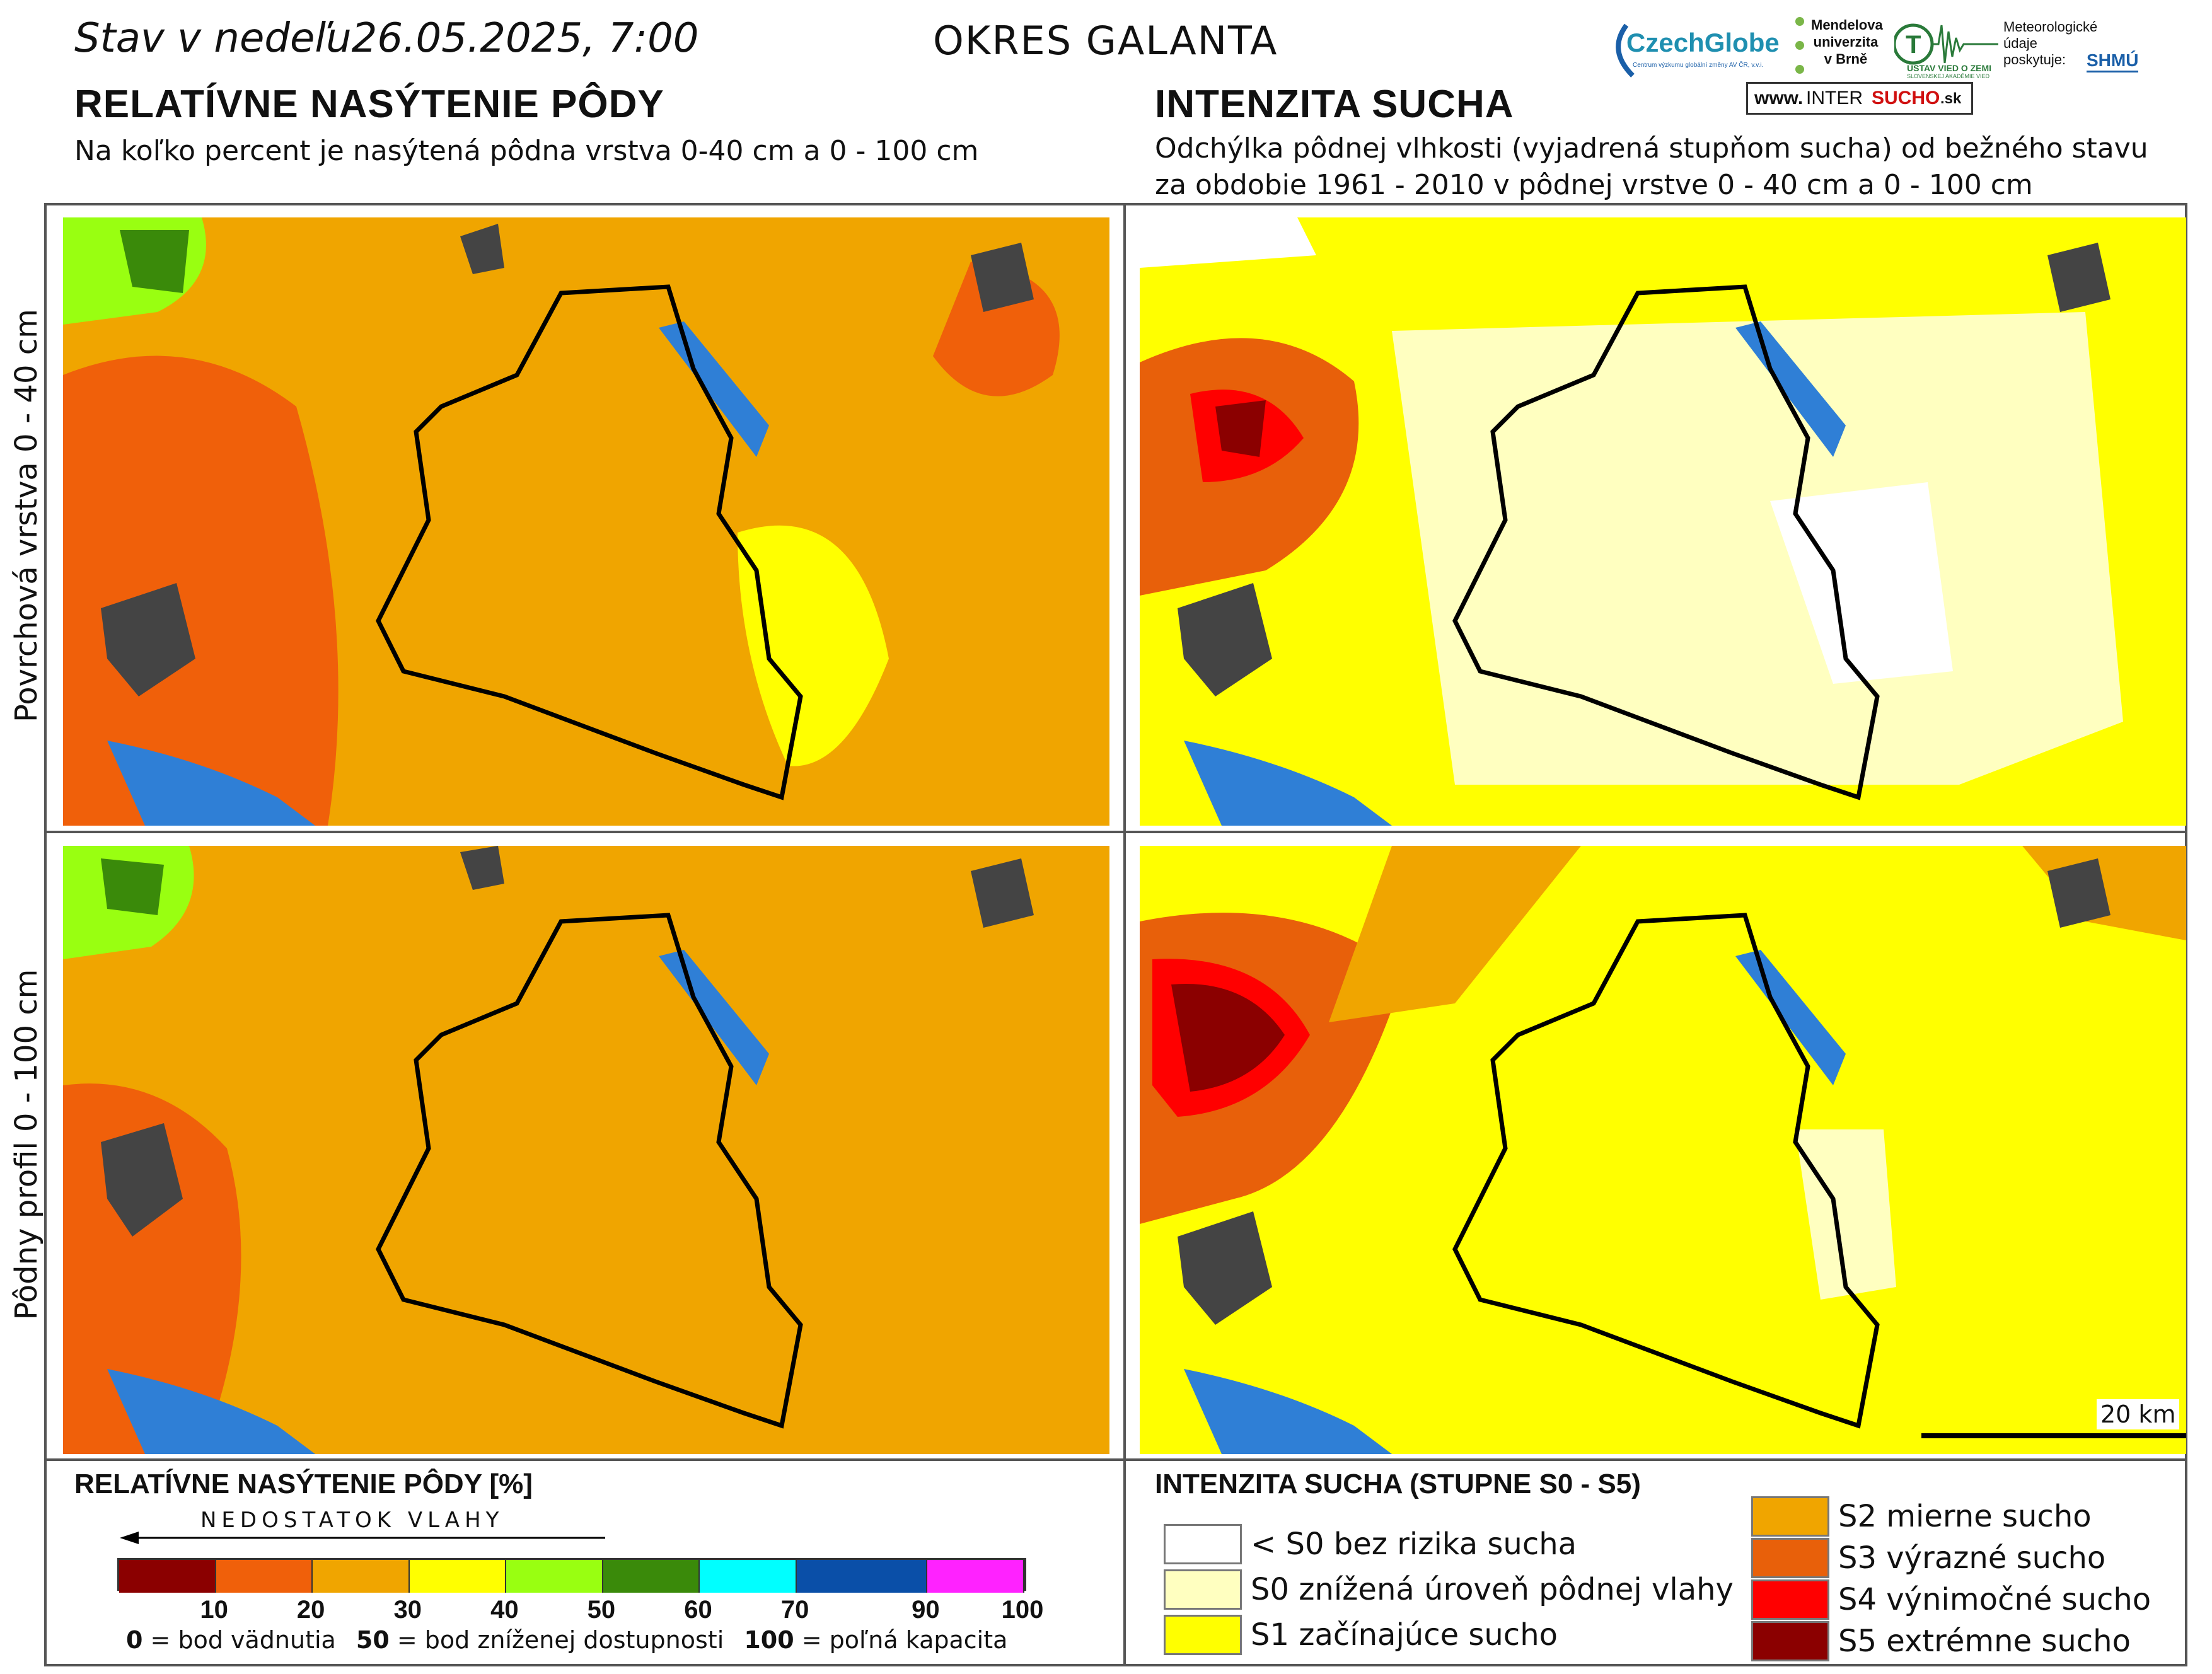  I want to click on shmu-logo: SHMÚ, so click(2113, 61).